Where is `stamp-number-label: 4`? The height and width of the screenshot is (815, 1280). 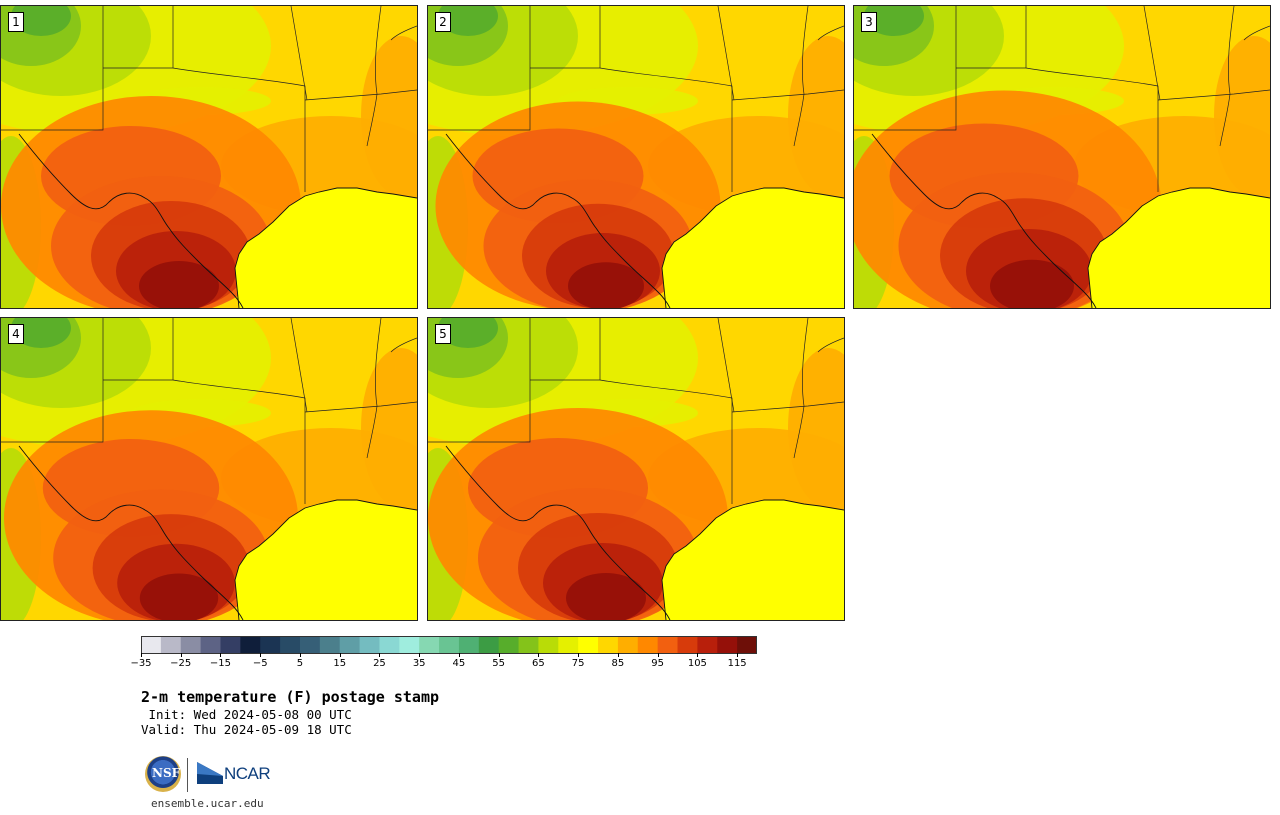
stamp-number-label: 4 is located at coordinates (16, 334).